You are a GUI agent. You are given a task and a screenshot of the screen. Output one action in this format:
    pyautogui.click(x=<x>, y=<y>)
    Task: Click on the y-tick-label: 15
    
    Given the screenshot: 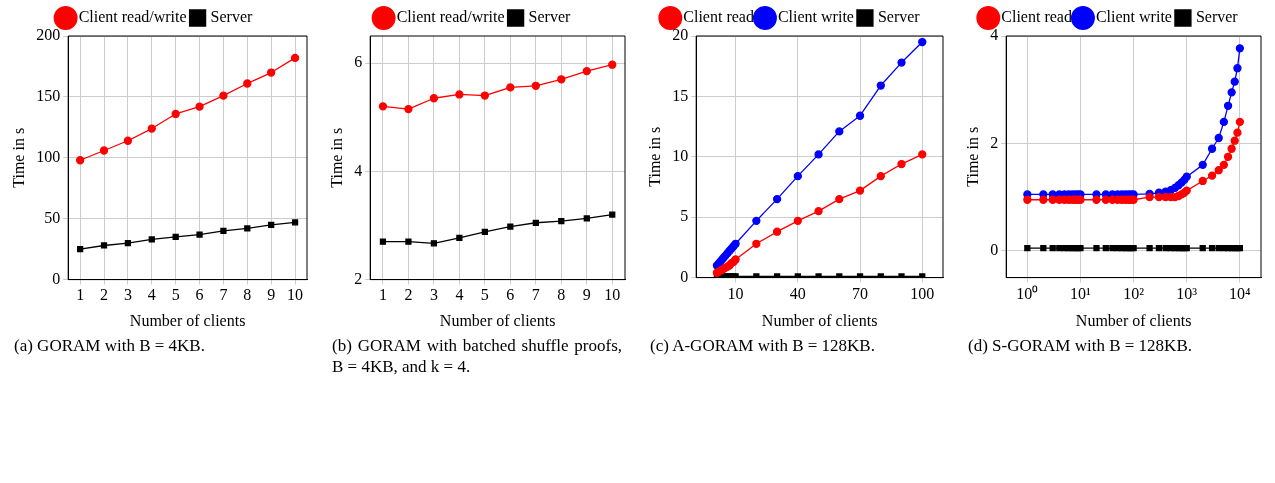 What is the action you would take?
    pyautogui.click(x=679, y=95)
    